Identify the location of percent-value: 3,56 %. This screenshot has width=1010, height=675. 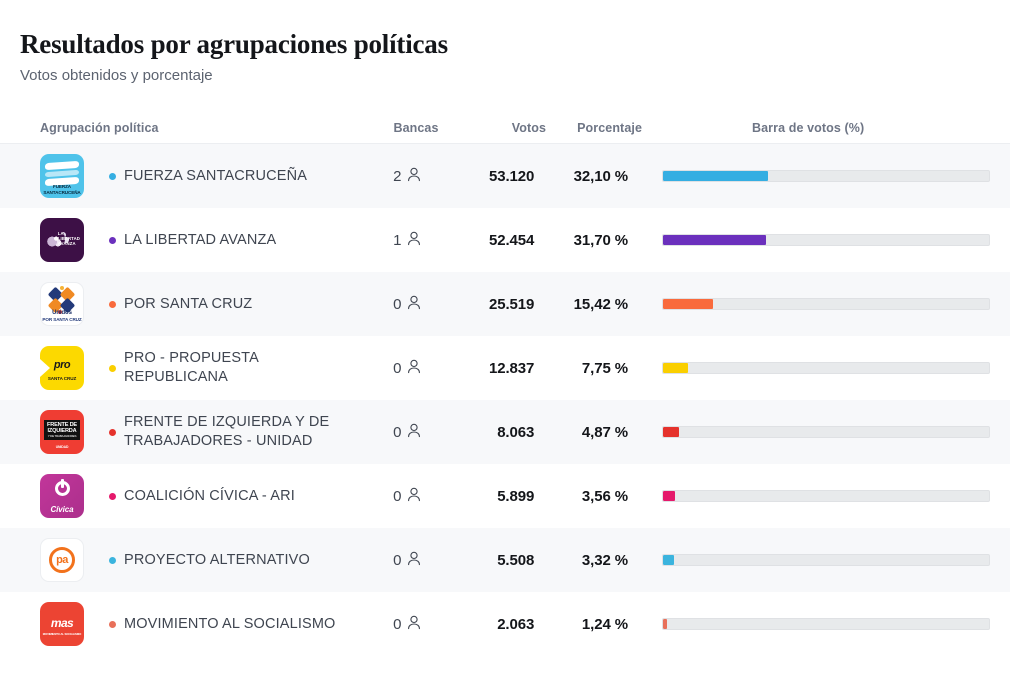
(604, 496).